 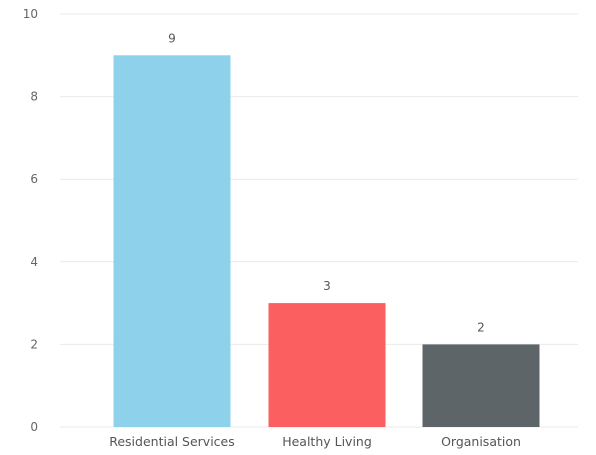 What do you see at coordinates (30, 220) in the screenshot?
I see `y-axis-ticks: 0 2 4 6 8 10` at bounding box center [30, 220].